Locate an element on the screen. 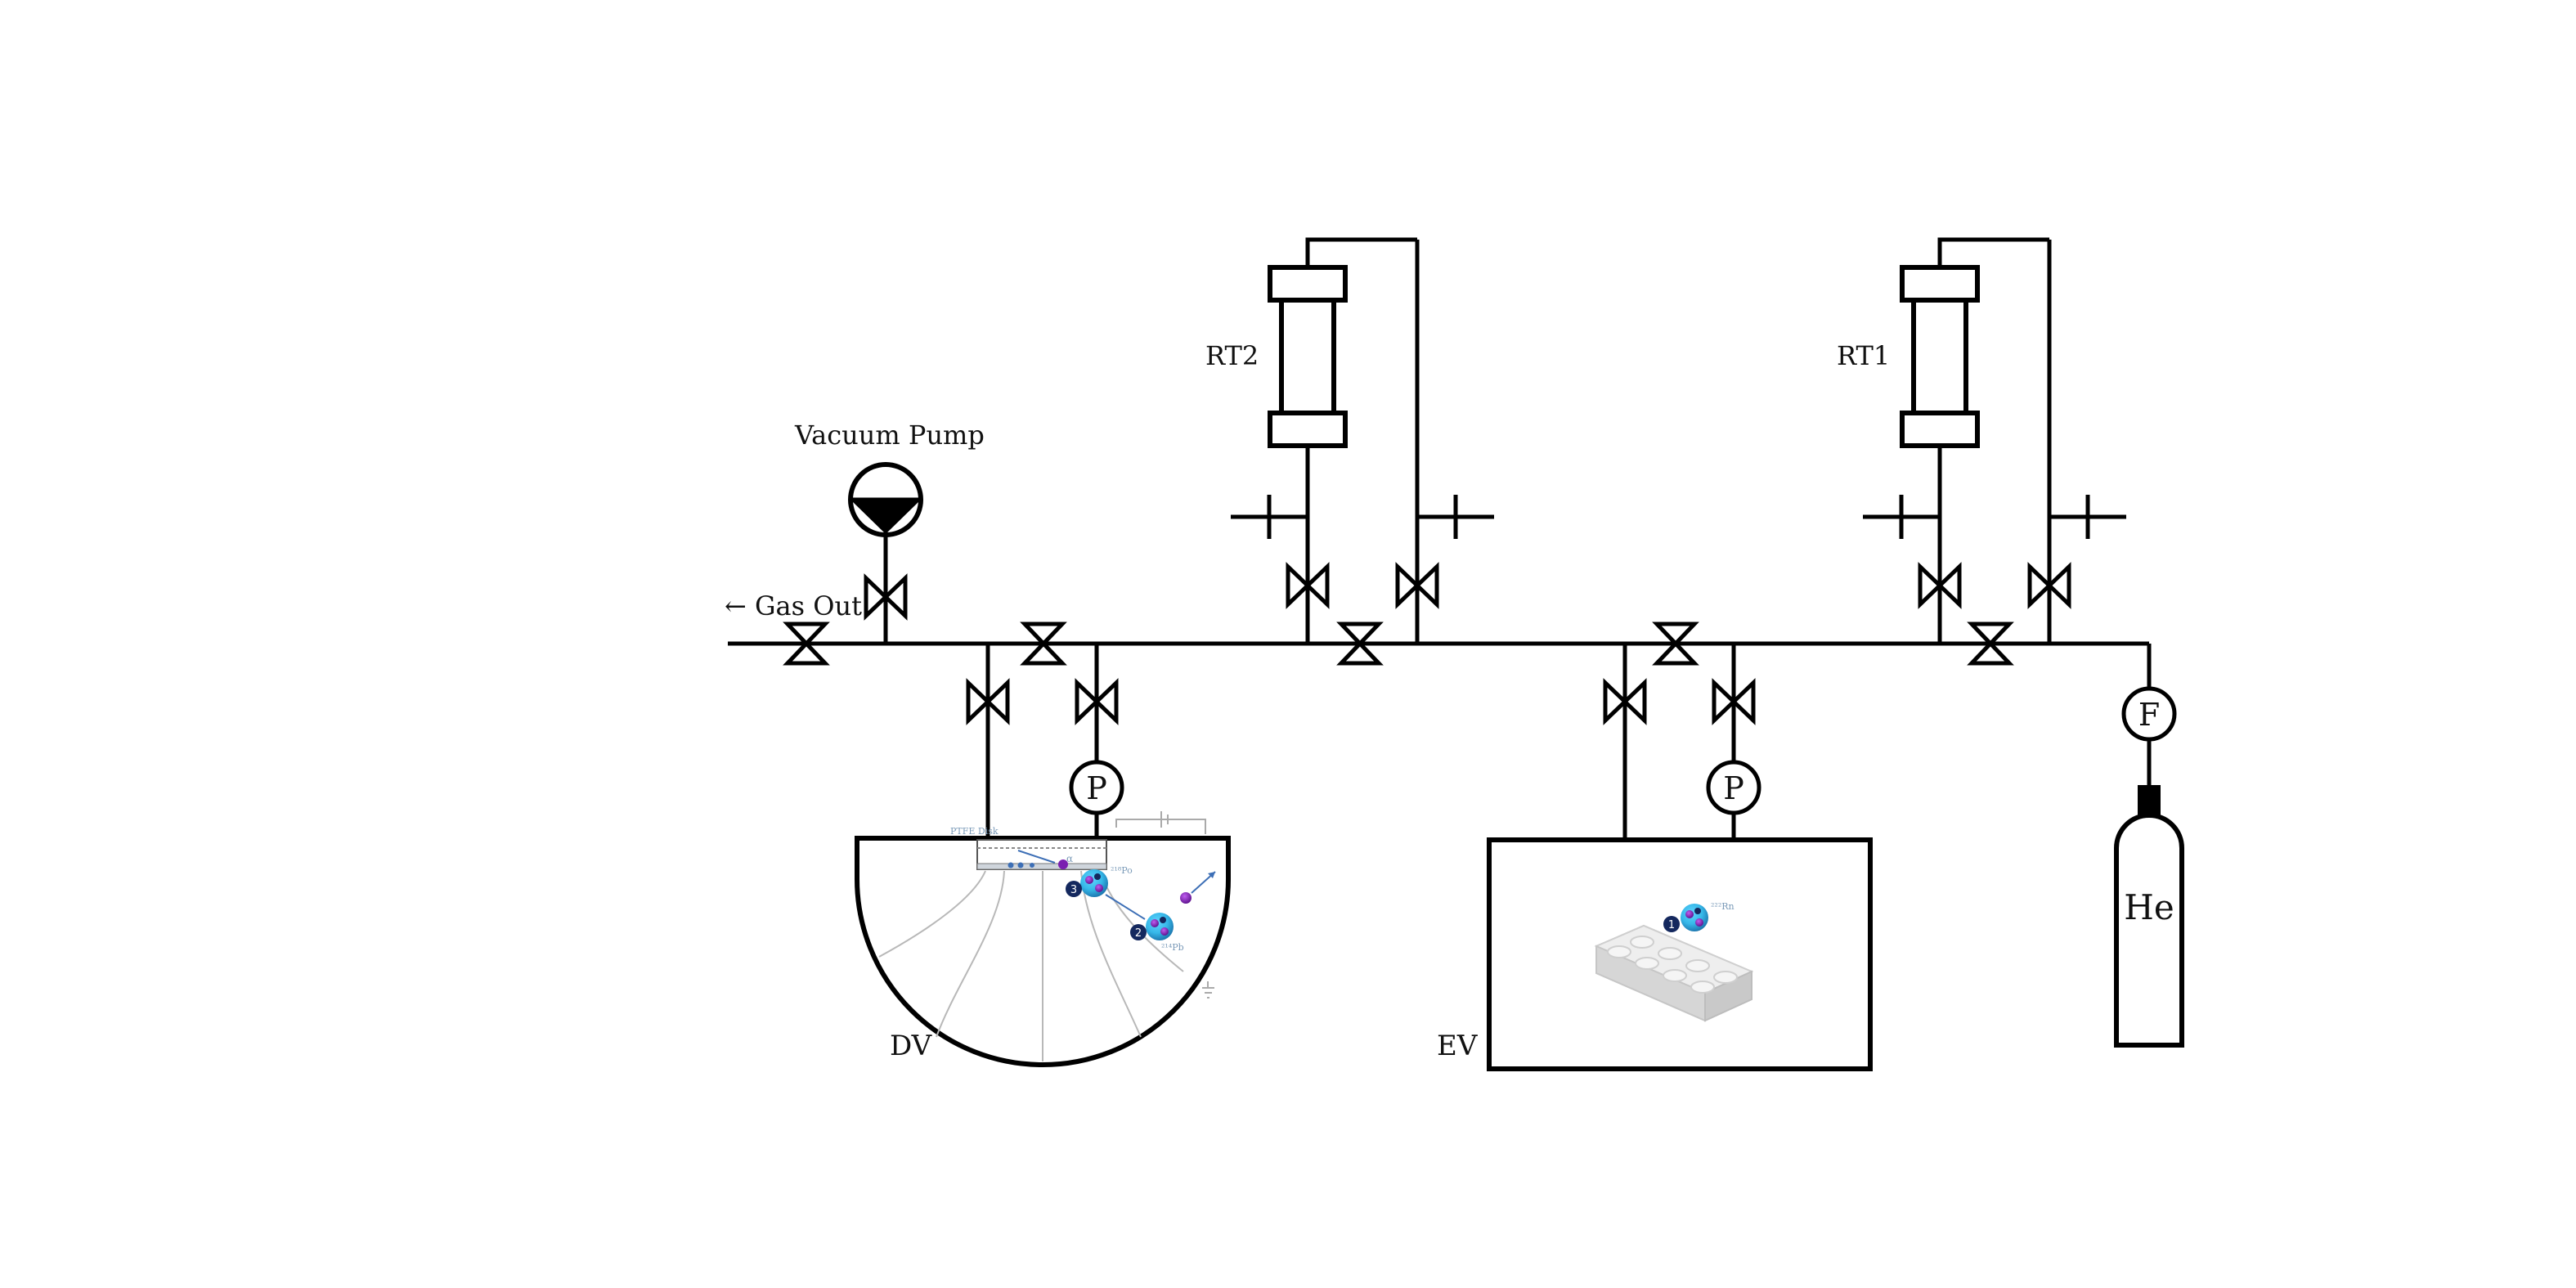 The width and height of the screenshot is (2576, 1288). dv-pressure-gauge: P is located at coordinates (1096, 787).